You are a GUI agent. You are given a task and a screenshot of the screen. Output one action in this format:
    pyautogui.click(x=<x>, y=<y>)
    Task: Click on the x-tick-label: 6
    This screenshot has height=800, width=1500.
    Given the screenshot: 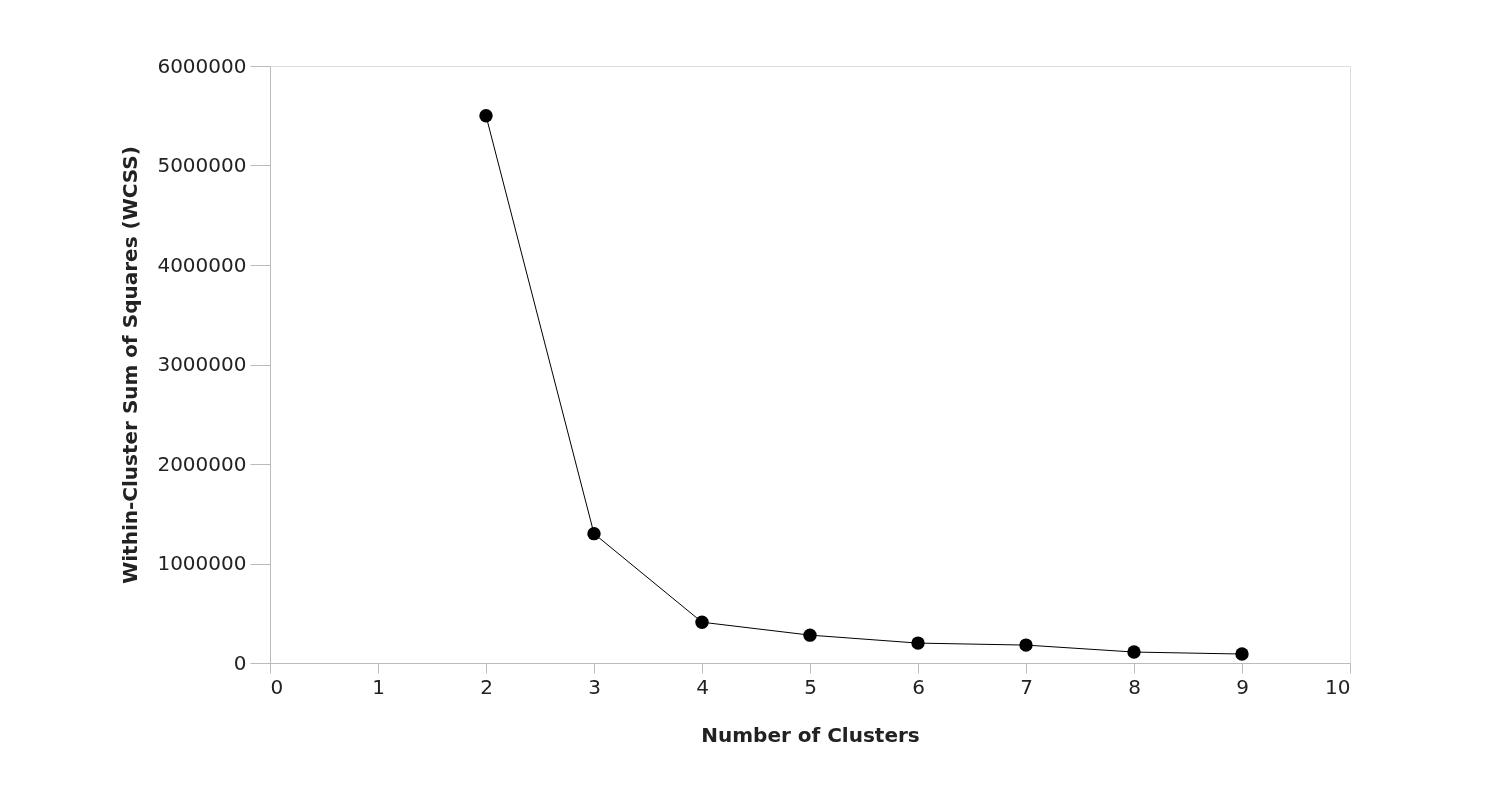 What is the action you would take?
    pyautogui.click(x=918, y=686)
    